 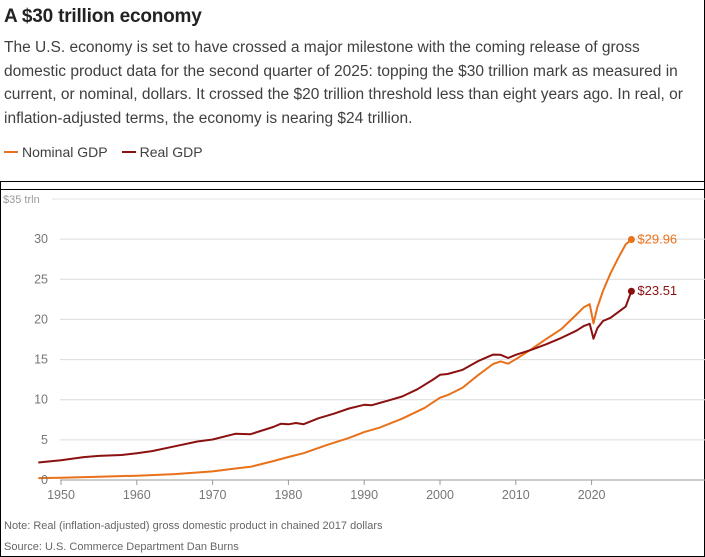 I want to click on legend-swatch-real, so click(x=128, y=152).